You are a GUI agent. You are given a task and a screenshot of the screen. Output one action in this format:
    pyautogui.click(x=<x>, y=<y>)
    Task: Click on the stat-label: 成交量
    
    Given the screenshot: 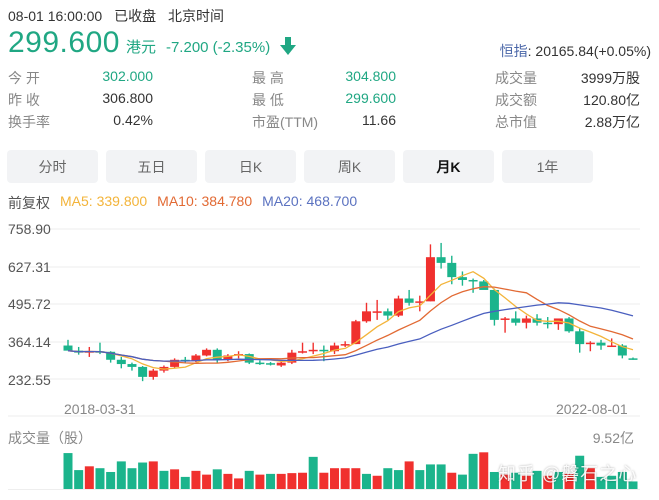 What is the action you would take?
    pyautogui.click(x=516, y=78)
    